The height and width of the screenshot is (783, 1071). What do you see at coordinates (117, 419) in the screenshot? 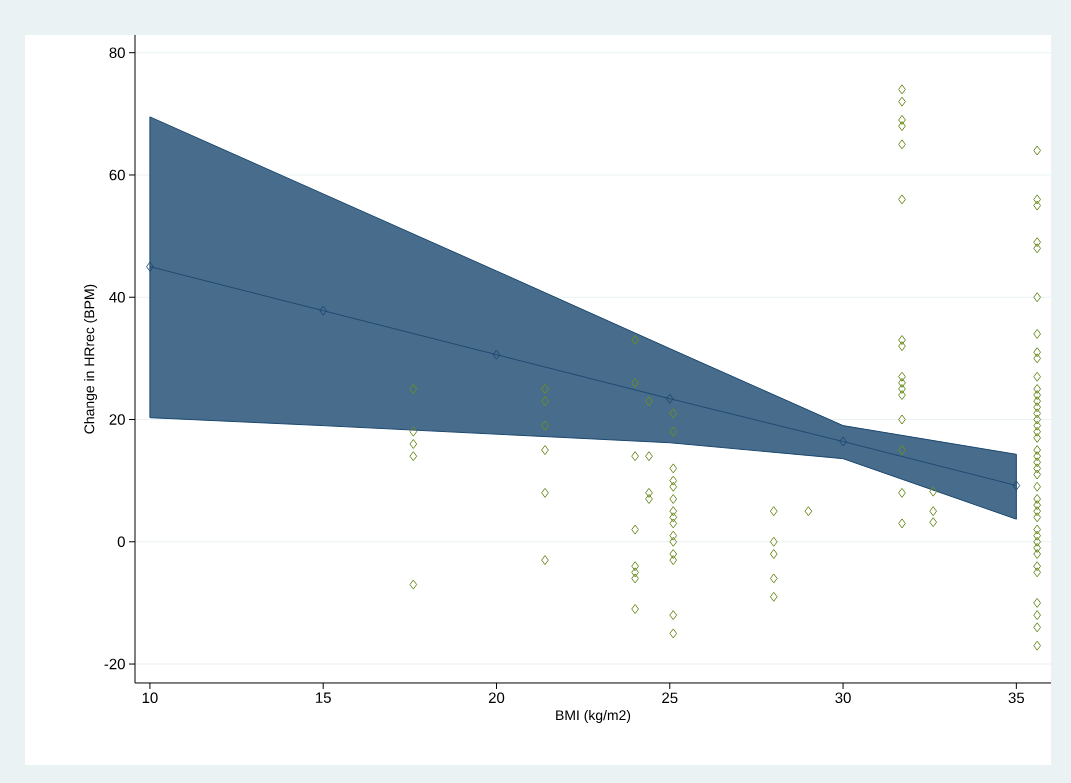
I see `y-tick-label: 20` at bounding box center [117, 419].